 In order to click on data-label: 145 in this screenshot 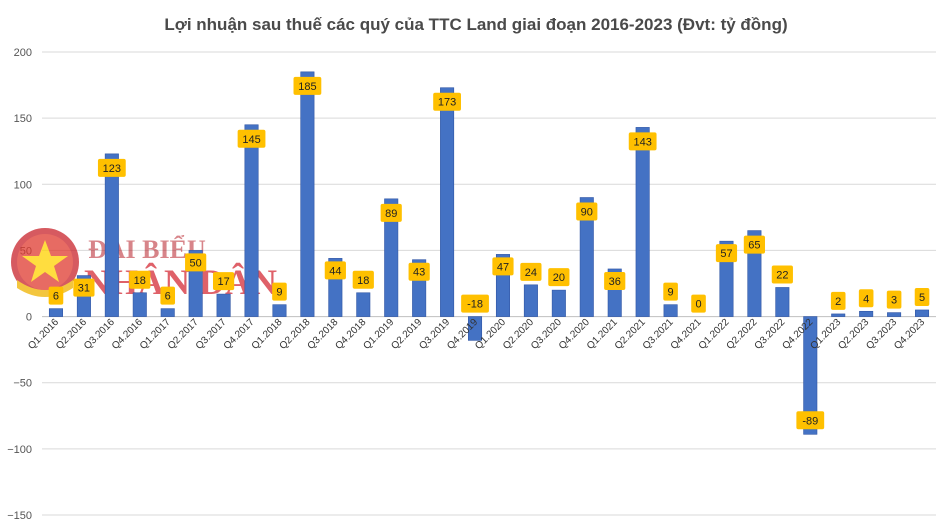, I will do `click(251, 138)`.